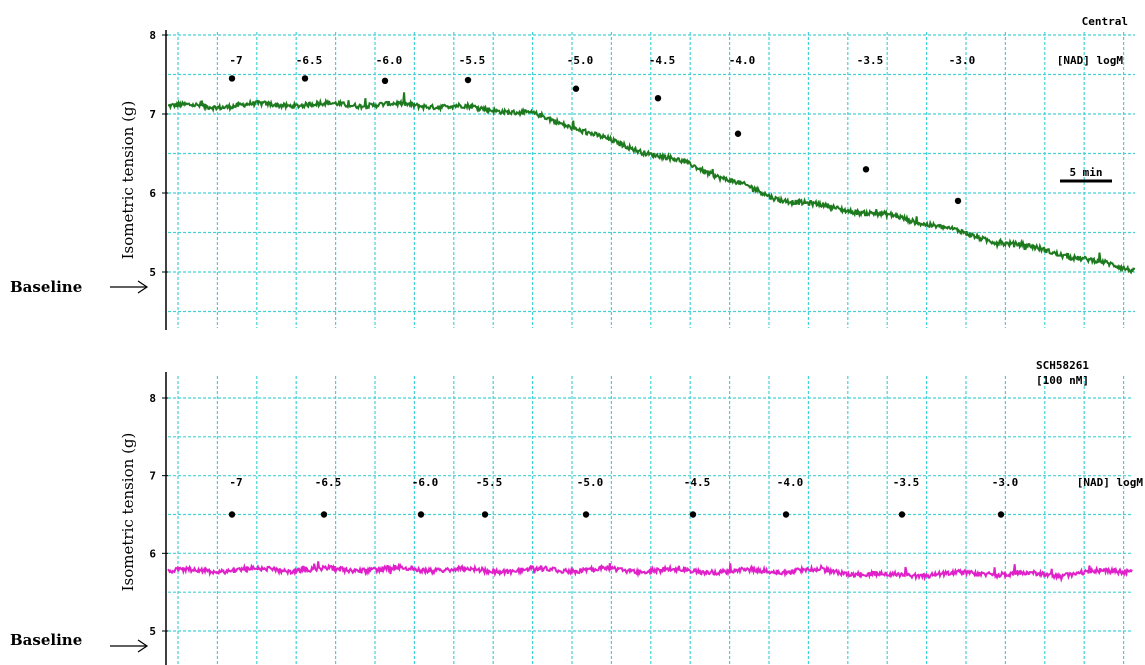 Image resolution: width=1145 pixels, height=665 pixels. I want to click on panel-title-bottom-line1: SCH58261, so click(1062, 365).